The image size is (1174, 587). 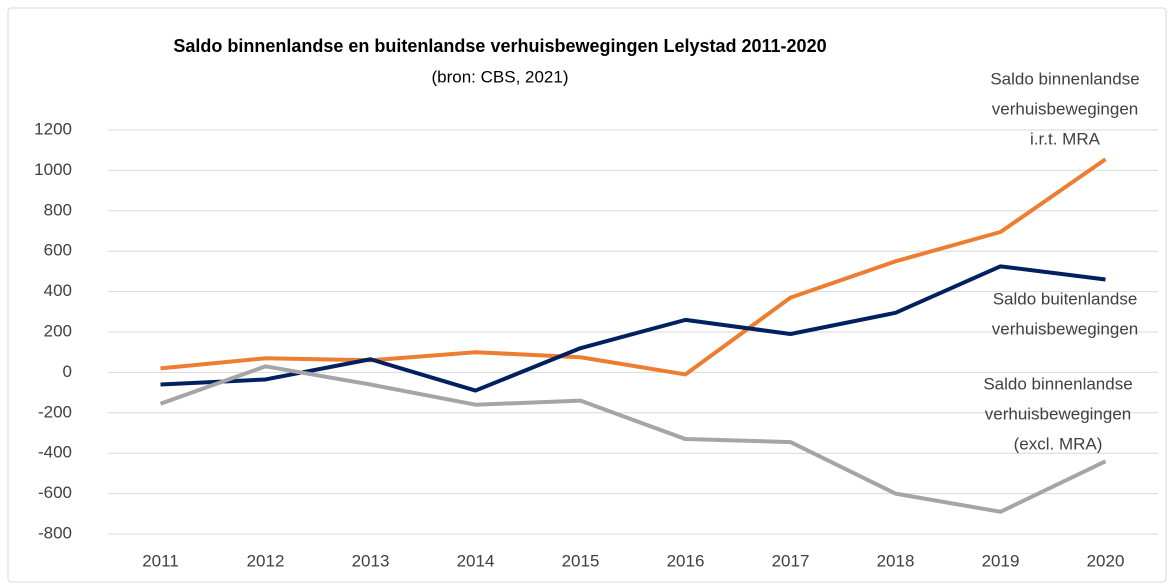 What do you see at coordinates (1065, 298) in the screenshot?
I see `series-label: Saldo buitenlandse` at bounding box center [1065, 298].